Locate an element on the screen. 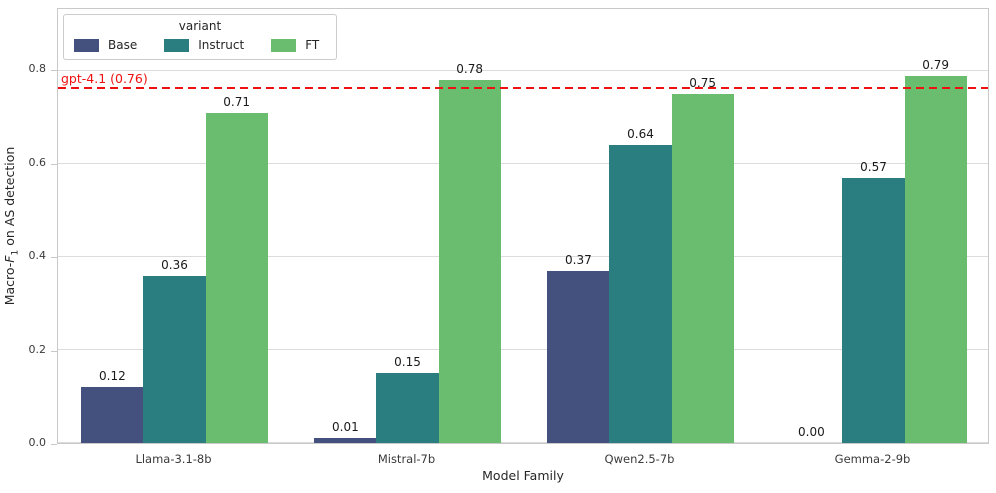 The height and width of the screenshot is (493, 996). bar-value-label: 0.01 is located at coordinates (345, 427).